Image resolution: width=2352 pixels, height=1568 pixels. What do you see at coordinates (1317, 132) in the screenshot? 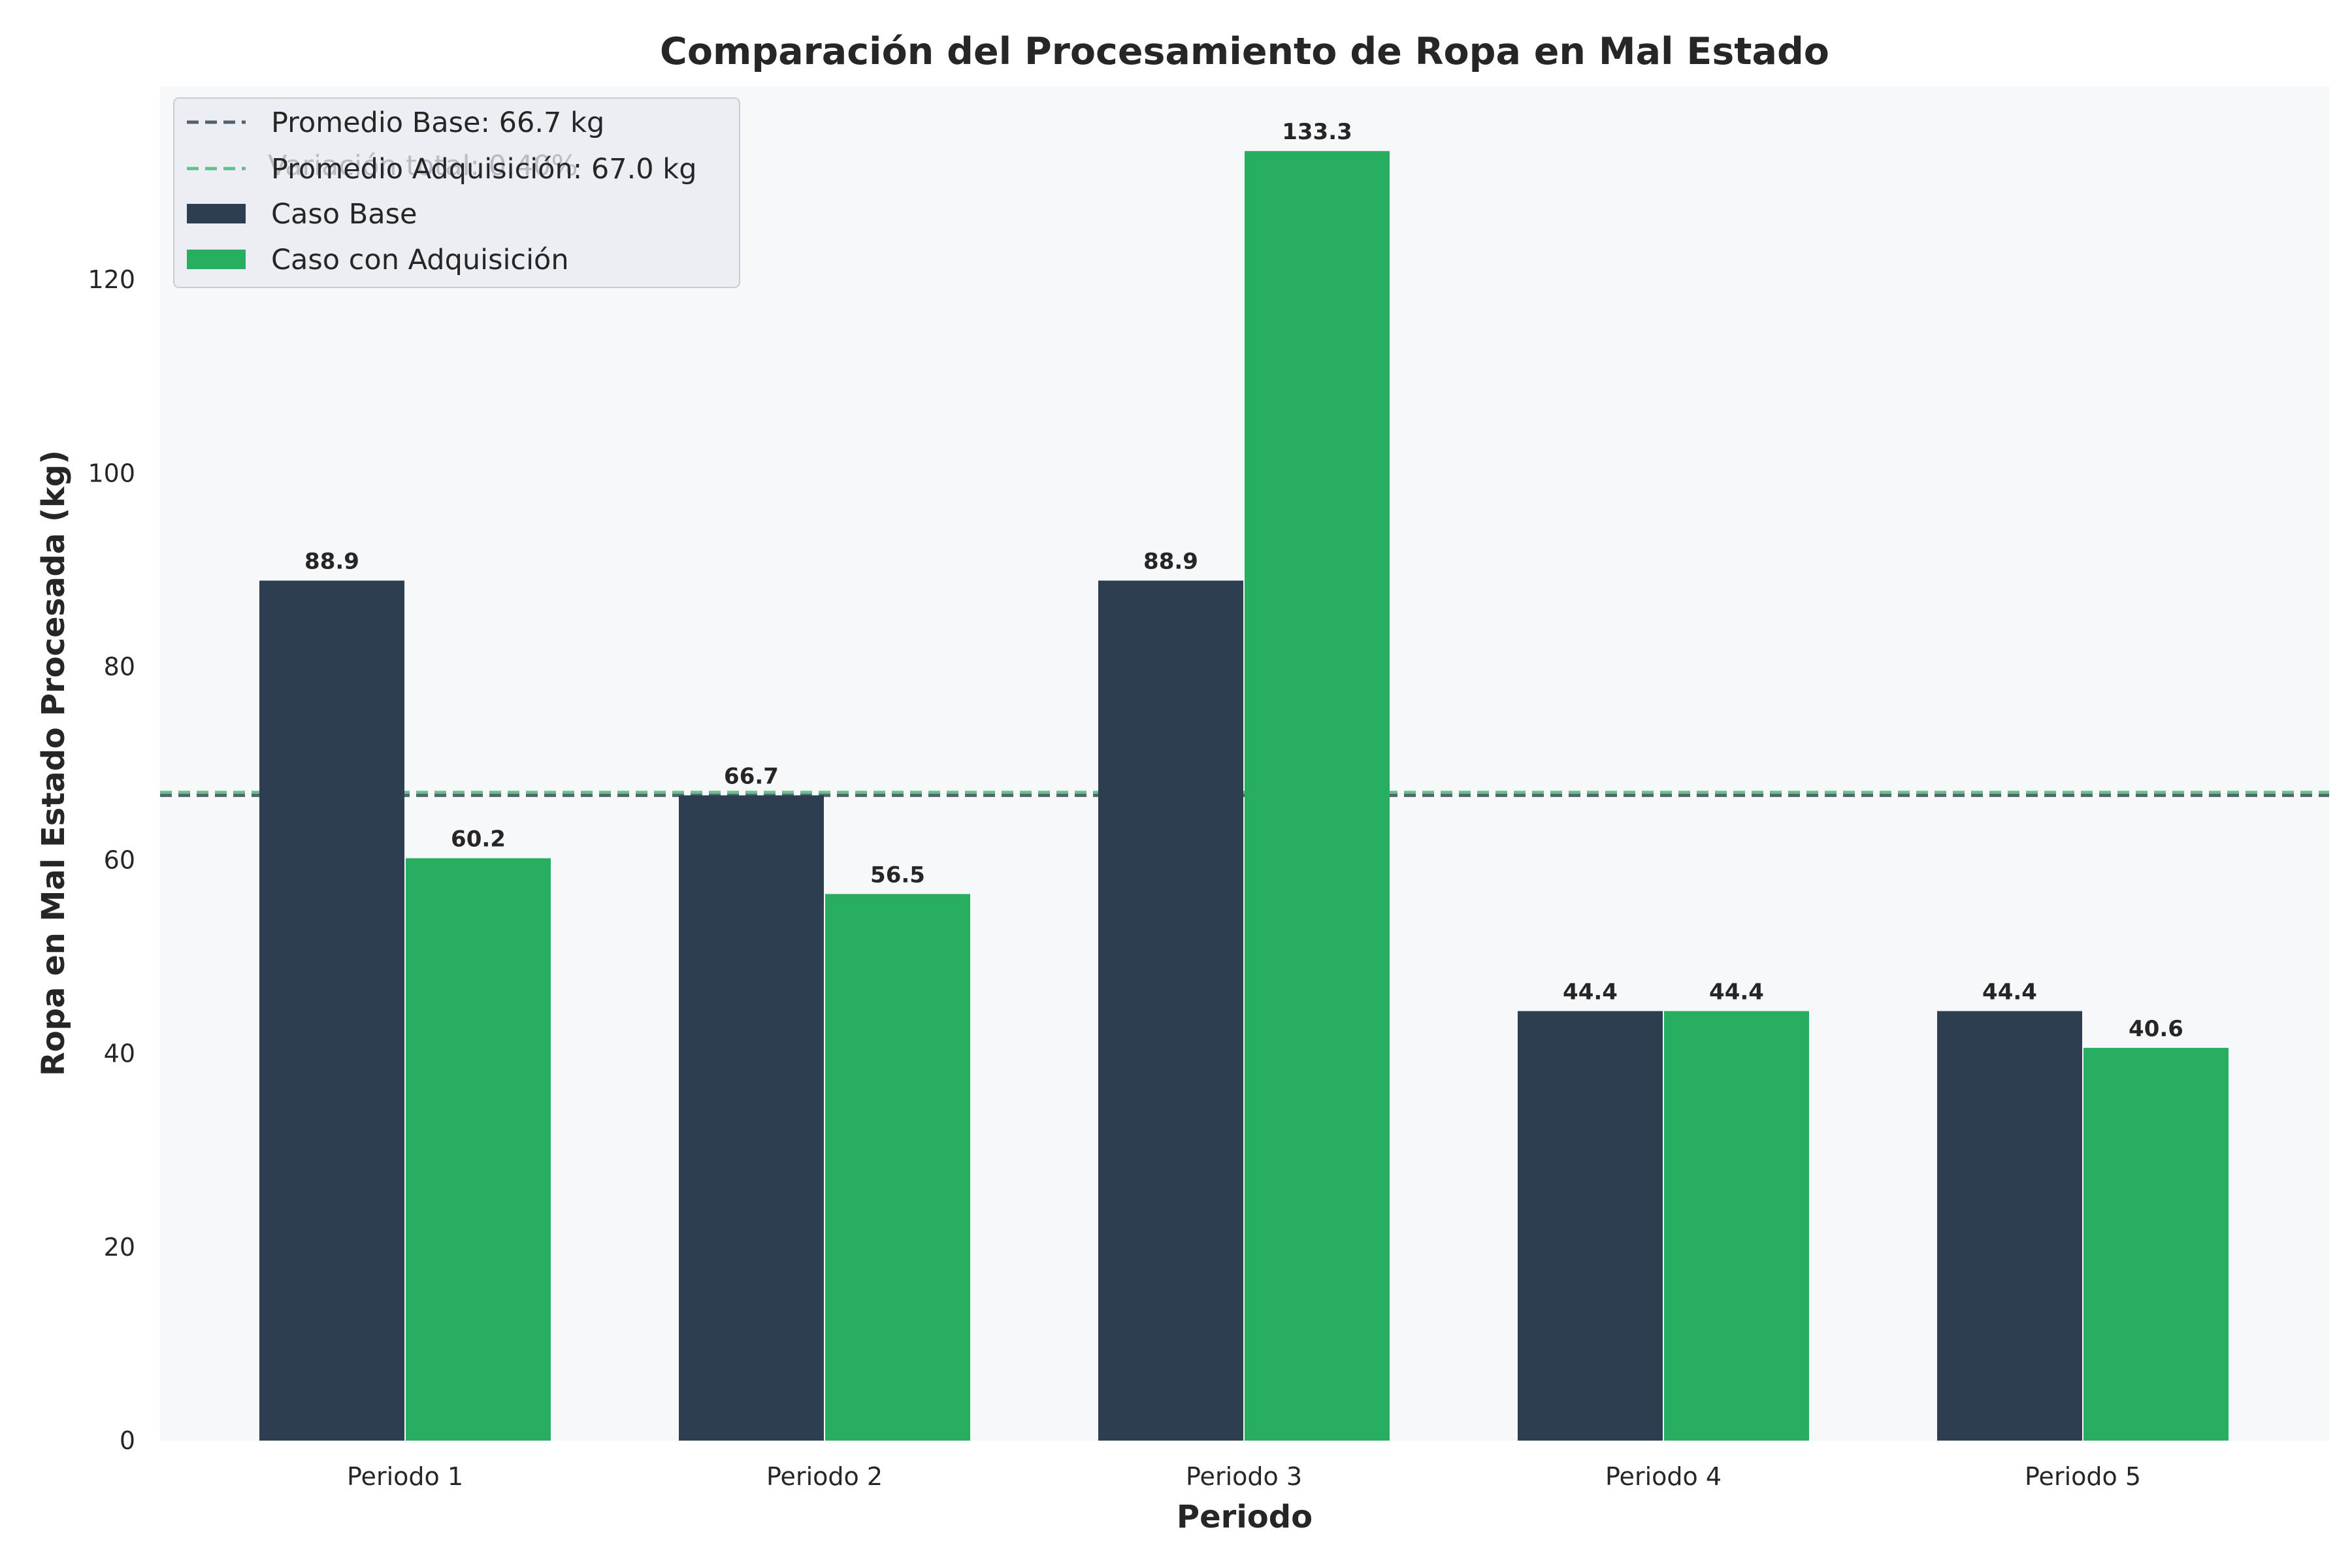
I see `value-label: 133.3` at bounding box center [1317, 132].